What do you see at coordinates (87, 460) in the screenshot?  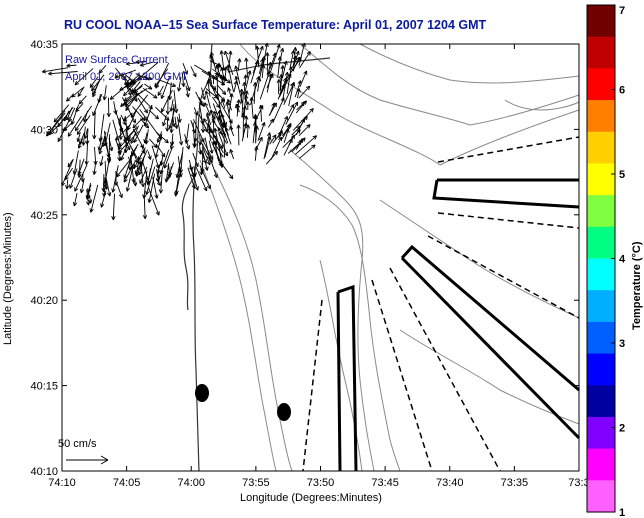 I see `scale-arrow` at bounding box center [87, 460].